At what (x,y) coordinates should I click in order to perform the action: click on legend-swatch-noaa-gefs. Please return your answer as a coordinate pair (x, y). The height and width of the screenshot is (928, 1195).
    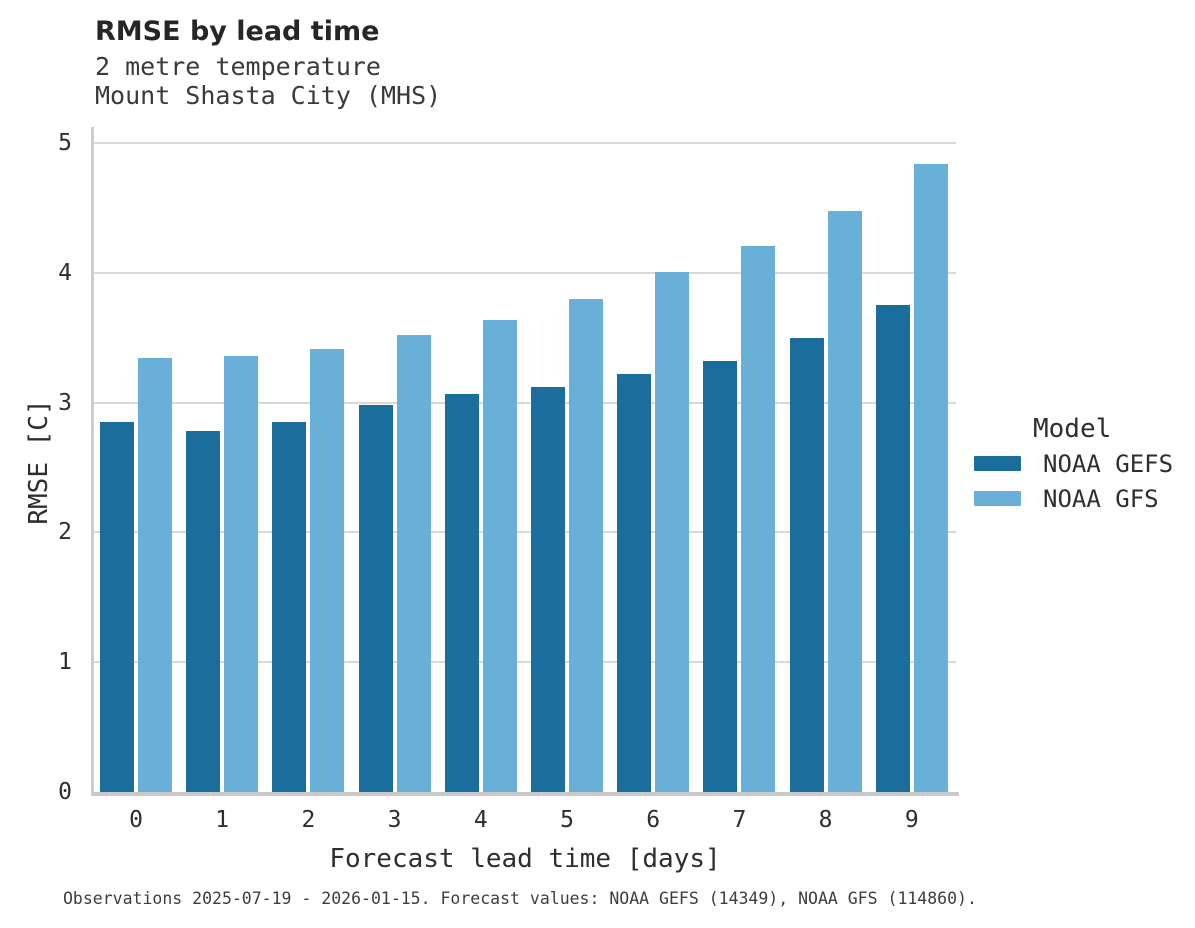
    Looking at the image, I should click on (997, 463).